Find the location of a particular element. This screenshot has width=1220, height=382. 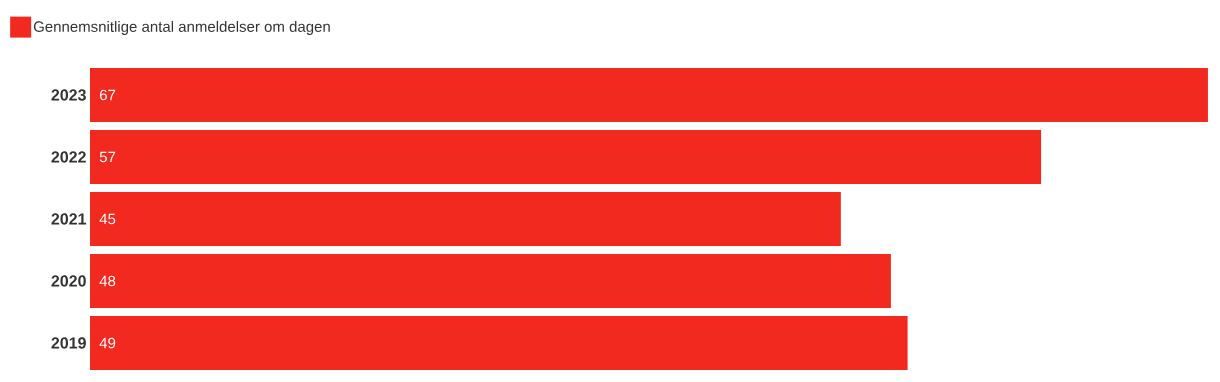

y-tick-label: 2019 is located at coordinates (68, 343).